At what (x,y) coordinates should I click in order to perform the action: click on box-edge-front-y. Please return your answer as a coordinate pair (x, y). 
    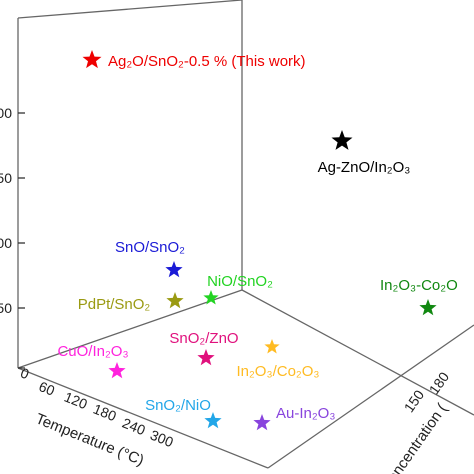
    Looking at the image, I should click on (370, 396).